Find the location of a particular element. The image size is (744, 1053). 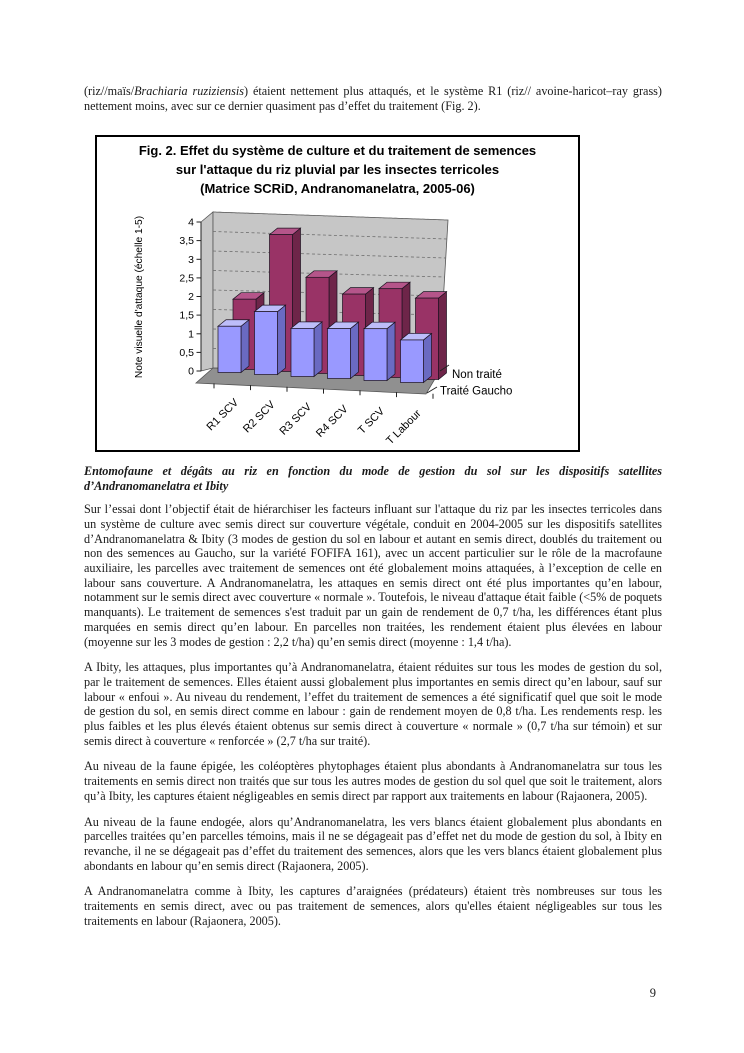

category-axis is located at coordinates (323, 391).